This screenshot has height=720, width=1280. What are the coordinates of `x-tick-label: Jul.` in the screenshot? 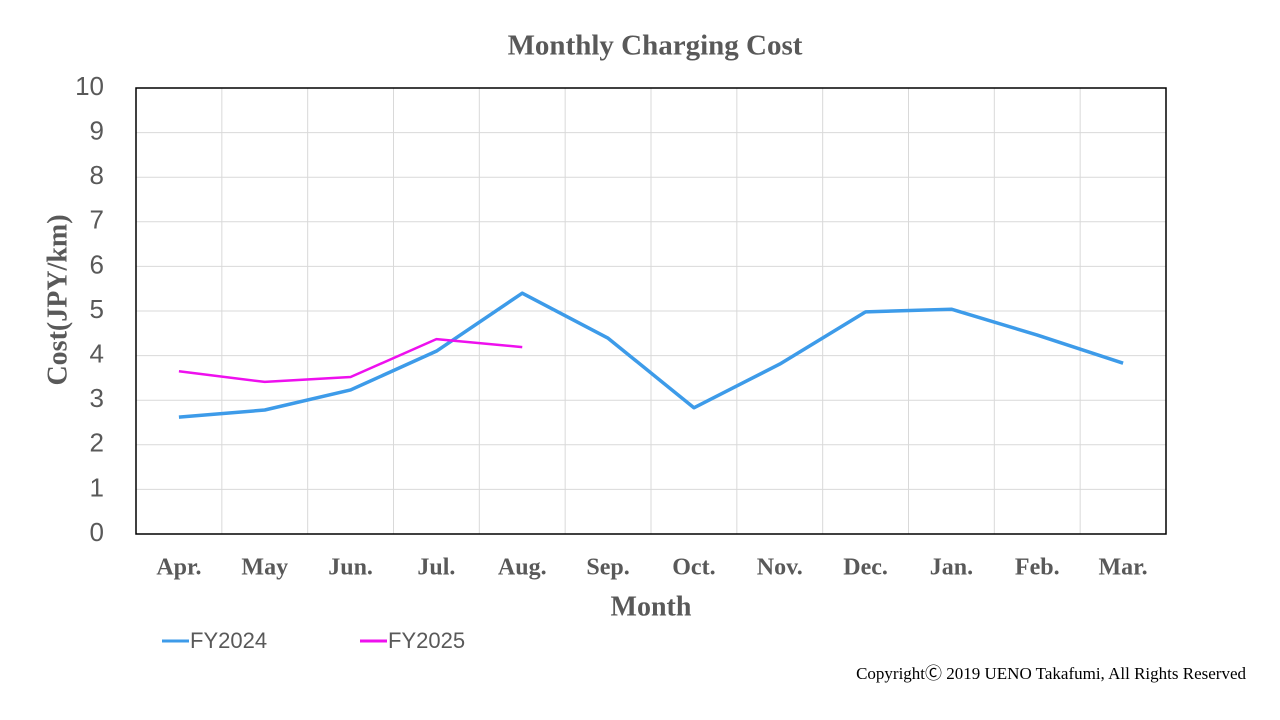 It's located at (436, 568).